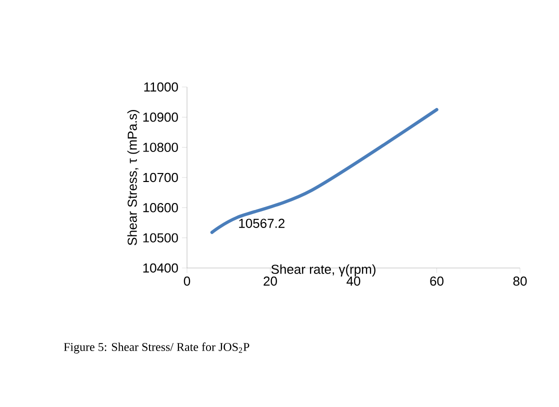  Describe the element at coordinates (160, 147) in the screenshot. I see `y-tick-label: 10800` at that location.